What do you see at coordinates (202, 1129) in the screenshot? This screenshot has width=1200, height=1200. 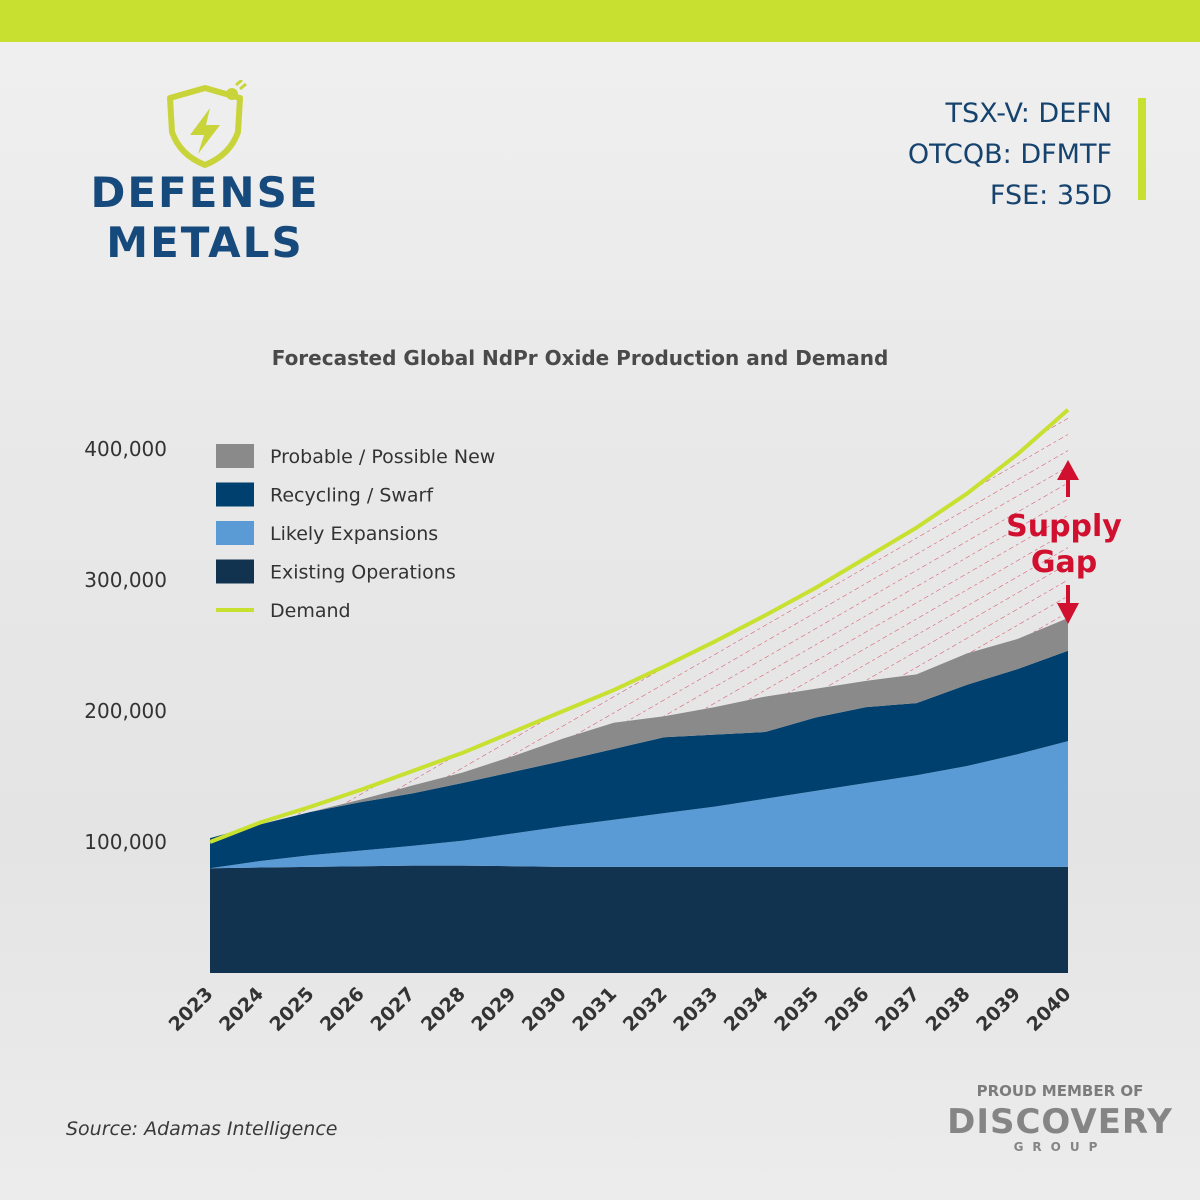 I see `source-note: Source: Adamas Intelligence` at bounding box center [202, 1129].